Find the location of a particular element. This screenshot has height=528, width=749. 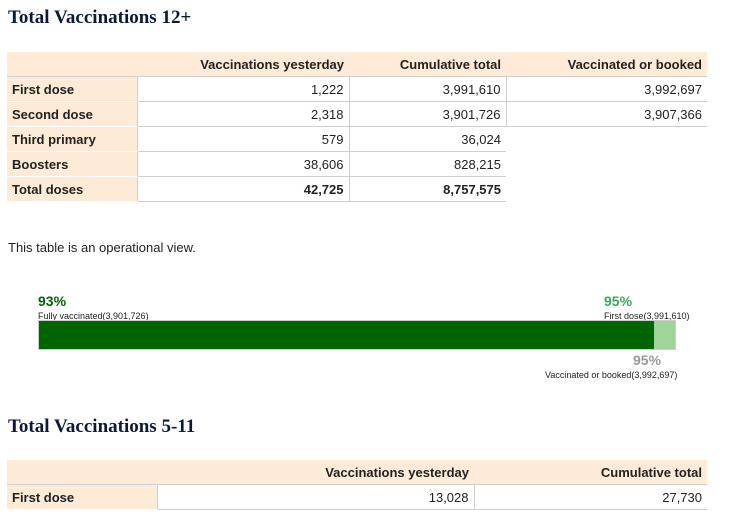

operational-note: This table is an operational view. is located at coordinates (102, 247).